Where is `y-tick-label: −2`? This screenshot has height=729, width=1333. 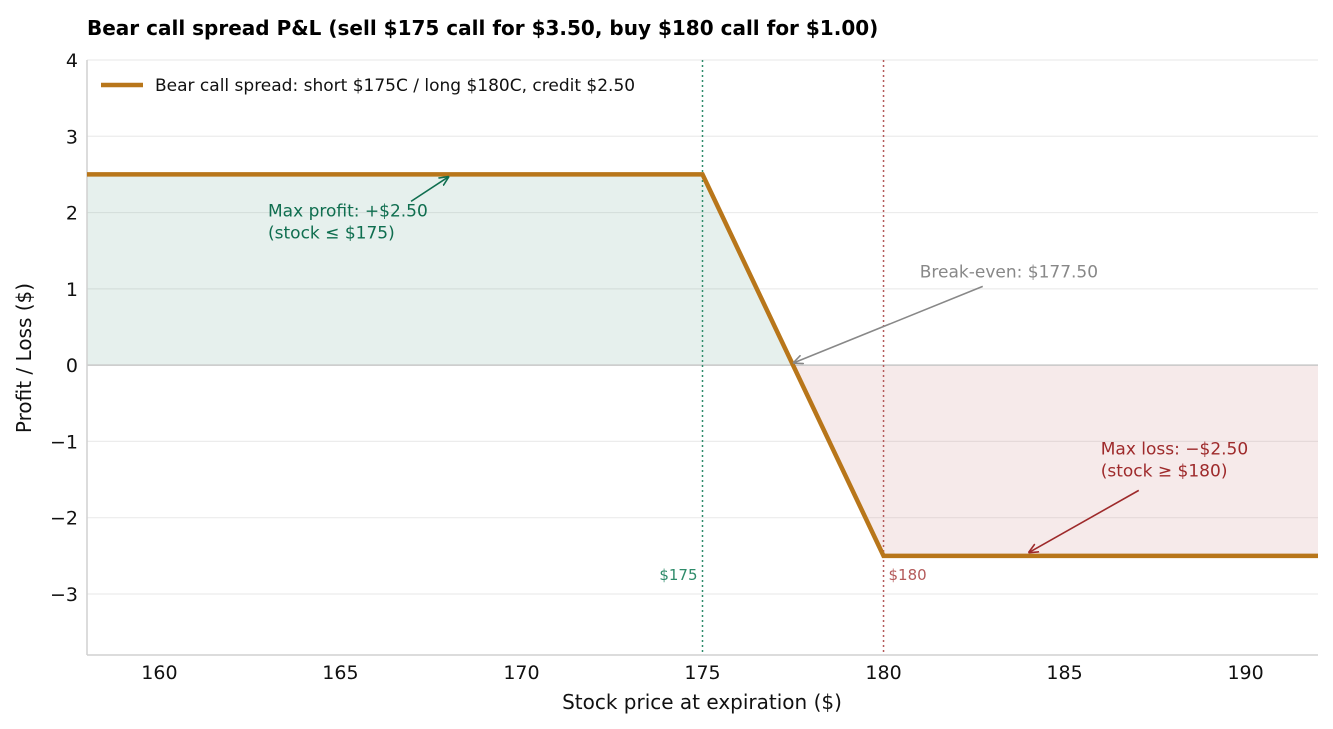 y-tick-label: −2 is located at coordinates (64, 519).